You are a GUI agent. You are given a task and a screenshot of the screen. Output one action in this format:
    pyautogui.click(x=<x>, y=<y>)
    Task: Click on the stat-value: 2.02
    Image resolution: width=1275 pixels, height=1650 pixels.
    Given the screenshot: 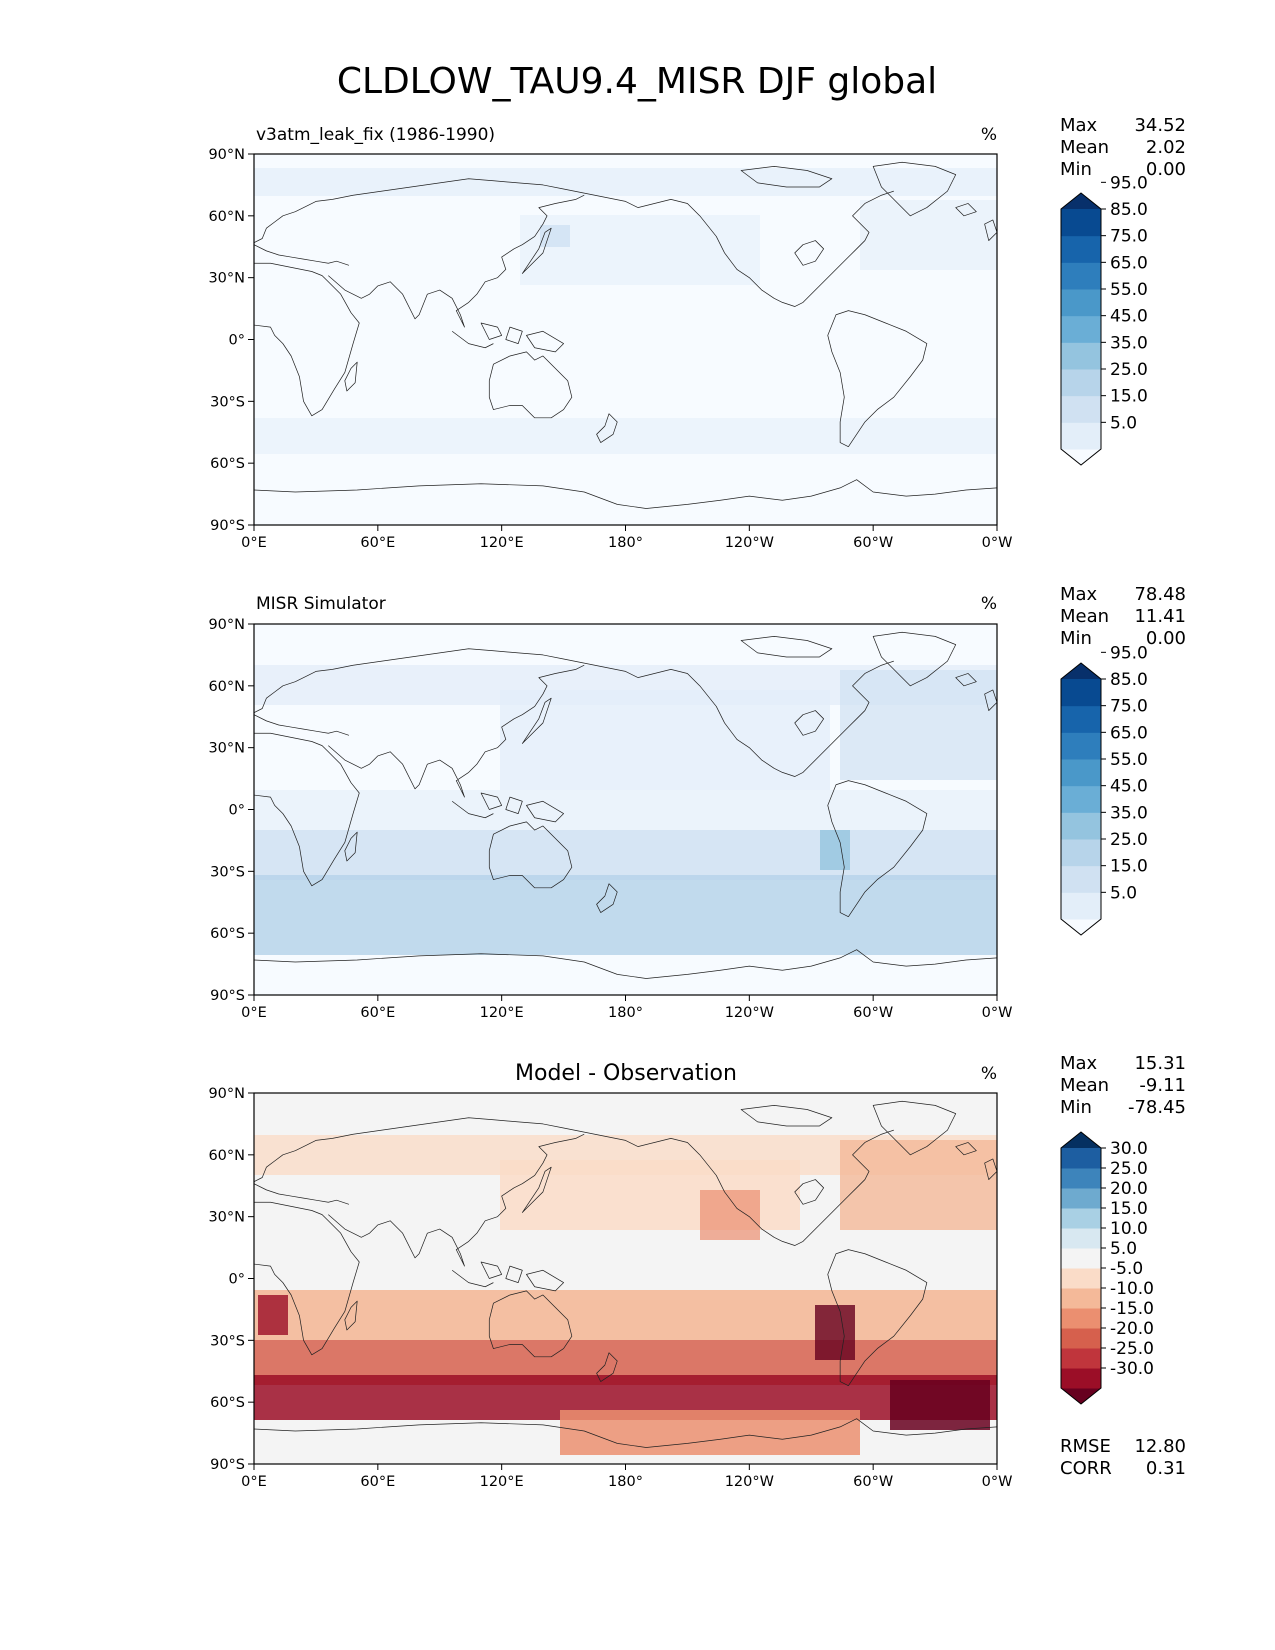 What is the action you would take?
    pyautogui.click(x=1166, y=147)
    